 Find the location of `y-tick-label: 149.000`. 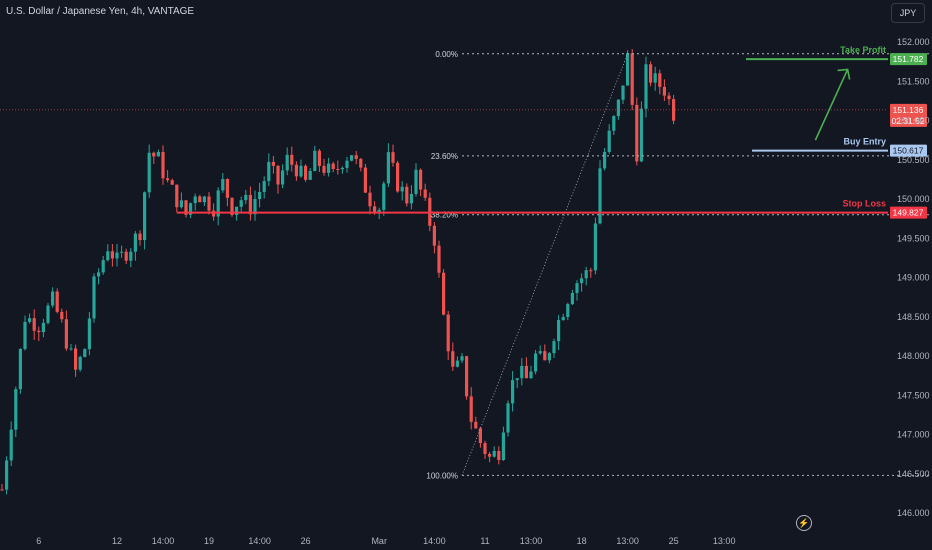

y-tick-label: 149.000 is located at coordinates (913, 278).